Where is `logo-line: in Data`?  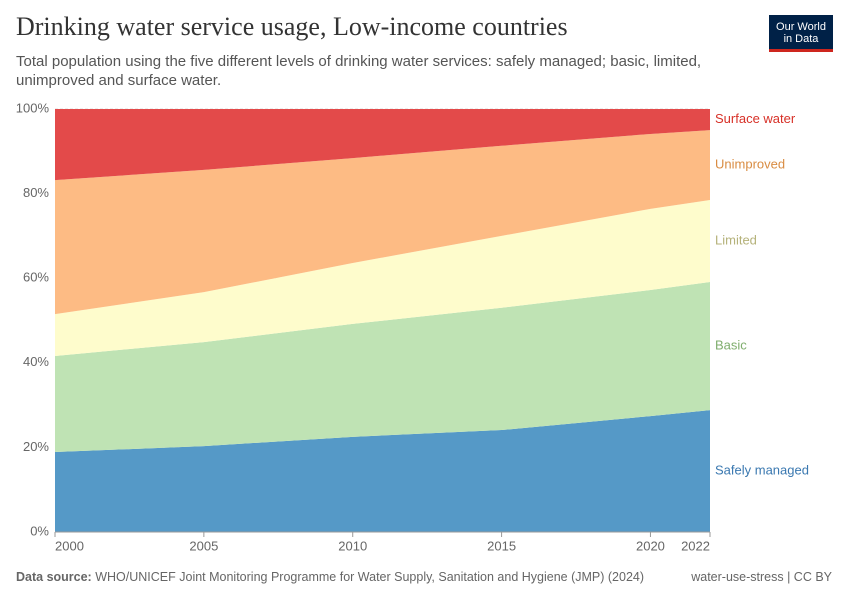 logo-line: in Data is located at coordinates (801, 39).